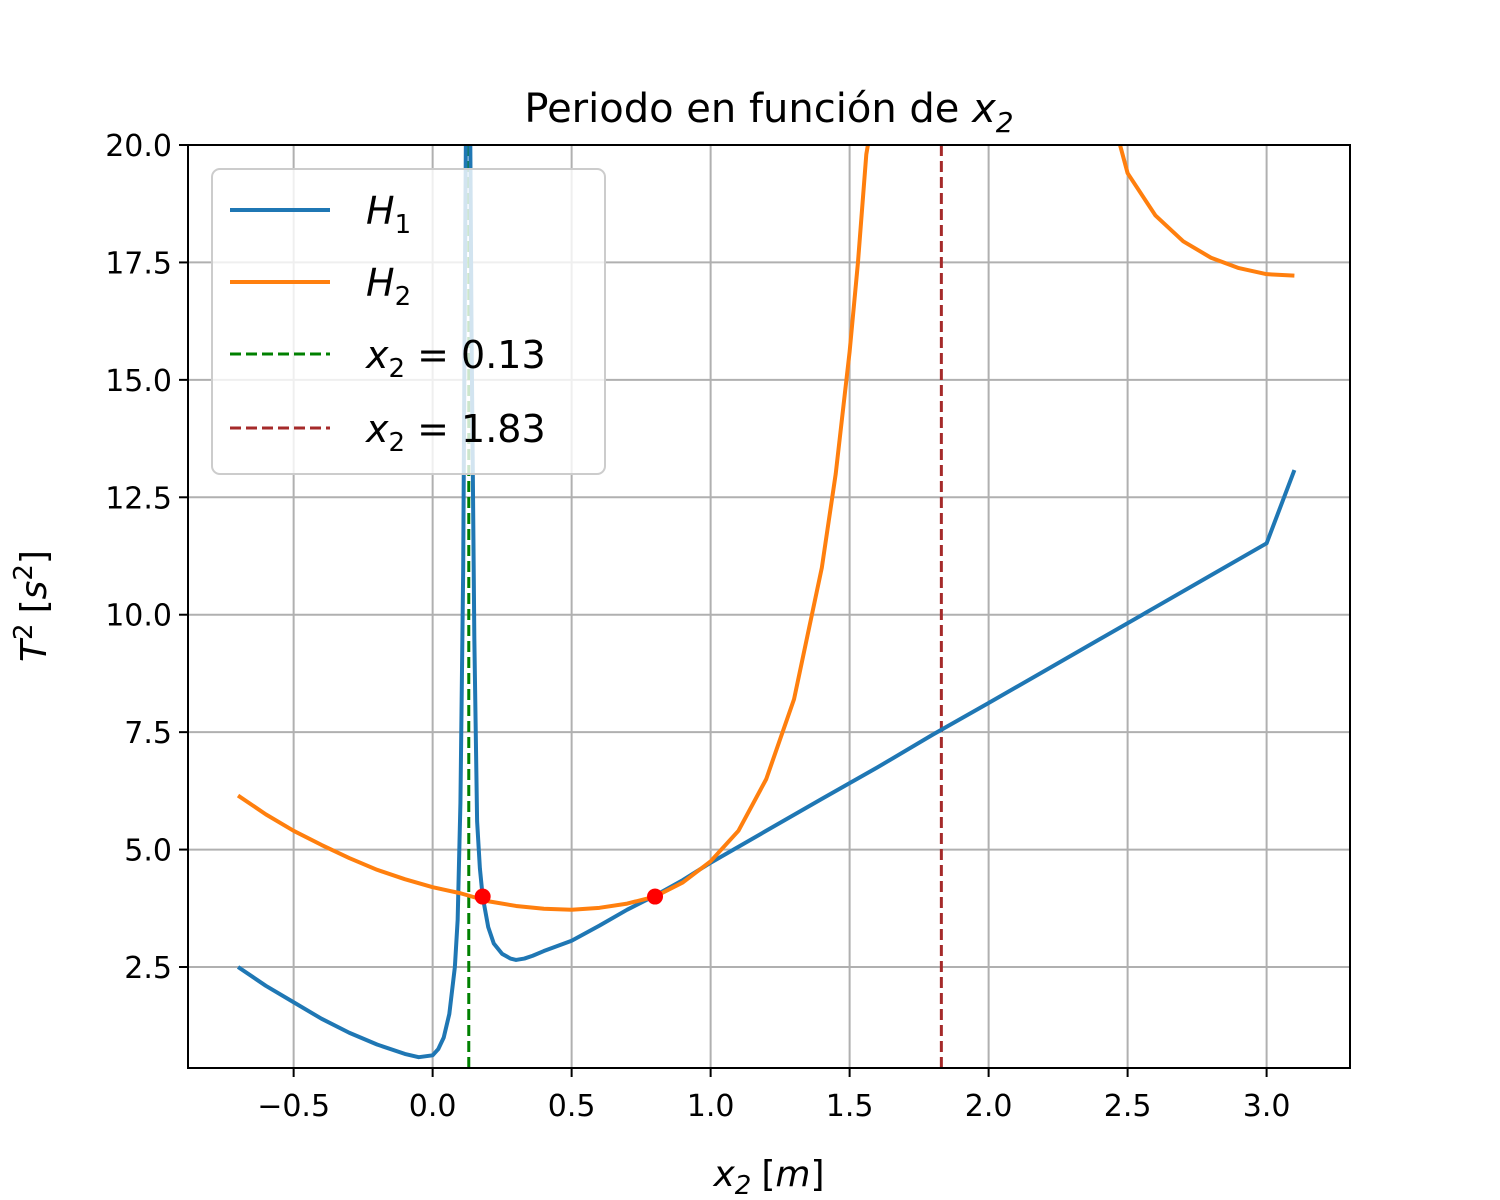 This screenshot has height=1200, width=1500. What do you see at coordinates (138, 498) in the screenshot?
I see `y-tick-label: 12.5` at bounding box center [138, 498].